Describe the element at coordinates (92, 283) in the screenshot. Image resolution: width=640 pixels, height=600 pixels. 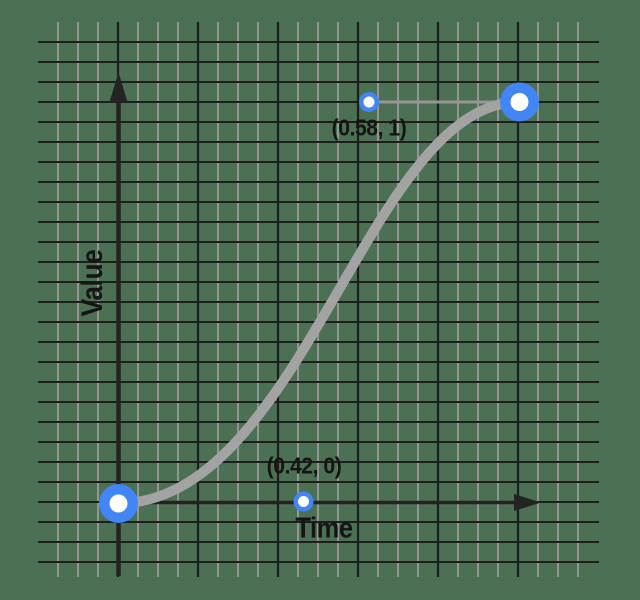
I see `y-axis-label: Value` at that location.